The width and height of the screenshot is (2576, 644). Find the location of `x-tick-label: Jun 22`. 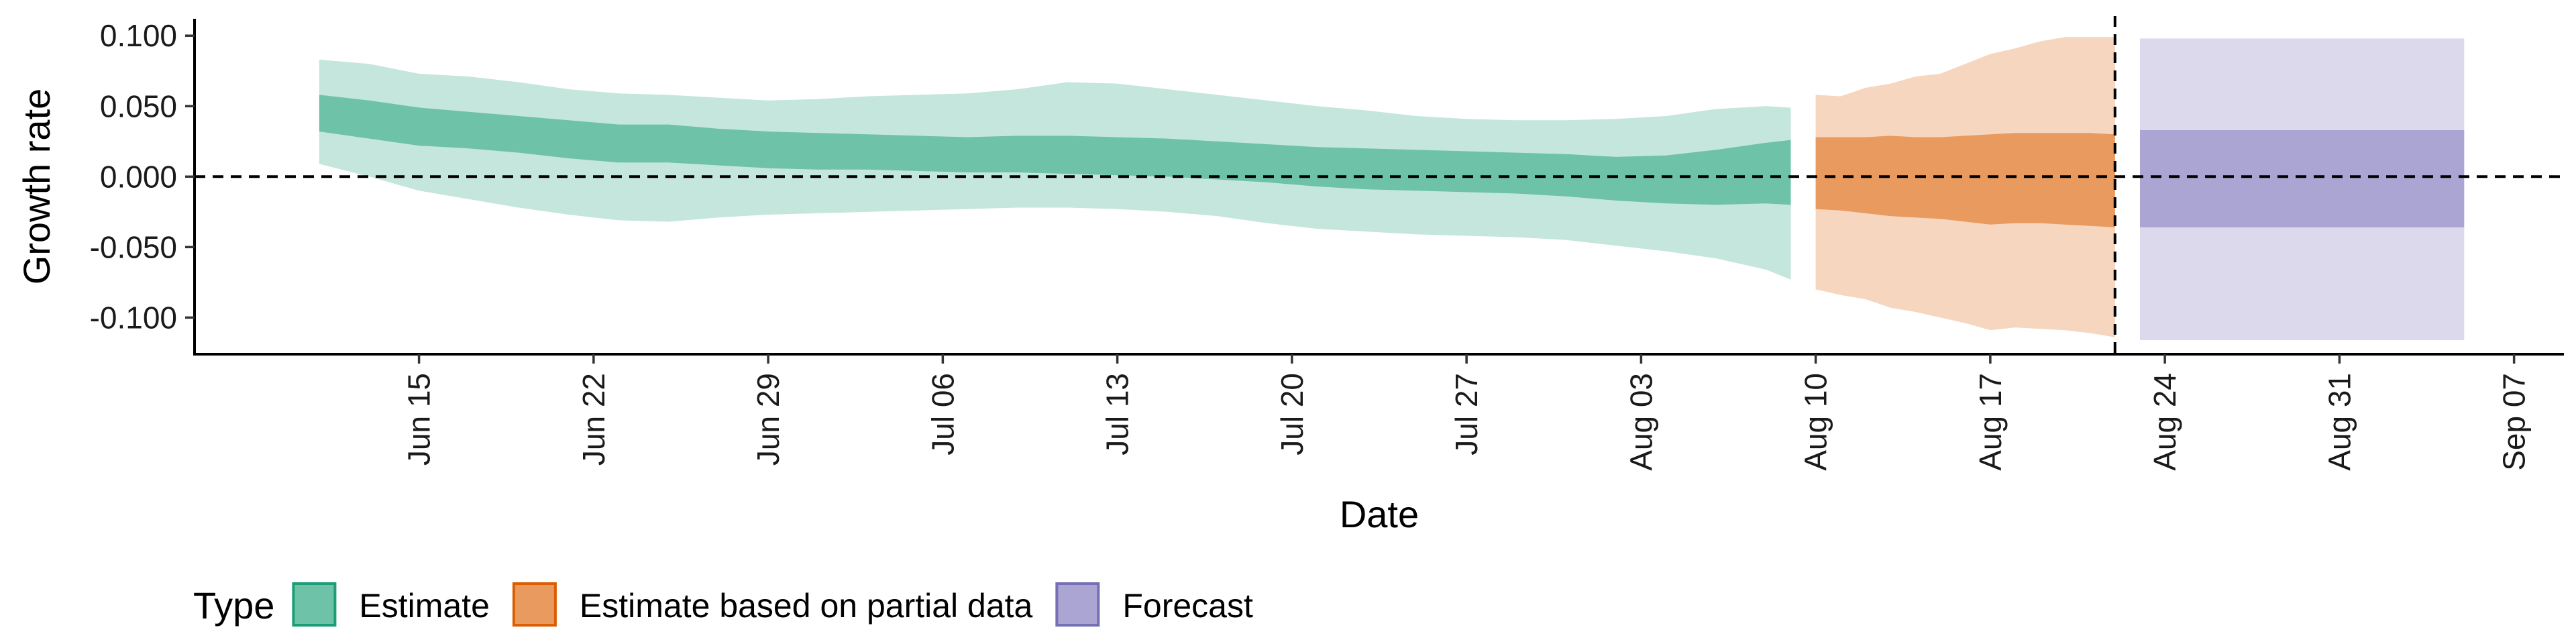

x-tick-label: Jun 22 is located at coordinates (593, 419).